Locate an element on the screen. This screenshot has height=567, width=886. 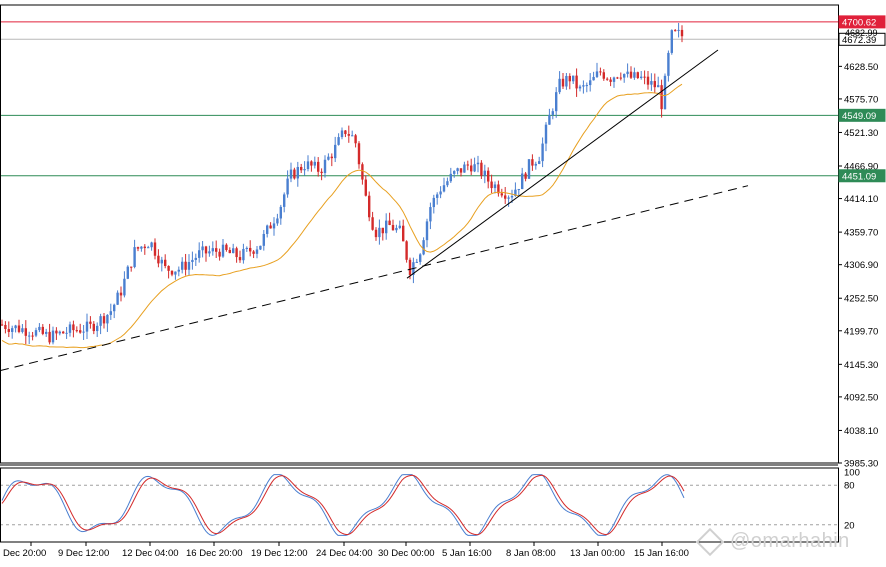
price-tick-label-9: 4145.30 is located at coordinates (861, 365).